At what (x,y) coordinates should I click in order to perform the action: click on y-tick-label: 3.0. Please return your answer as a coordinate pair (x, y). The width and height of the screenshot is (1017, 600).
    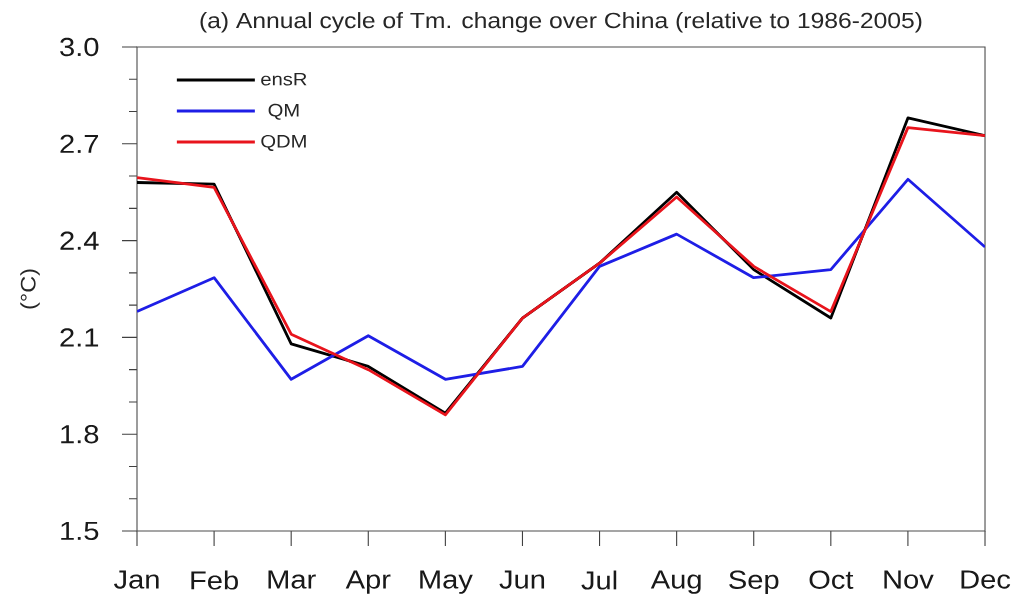
    Looking at the image, I should click on (79, 47).